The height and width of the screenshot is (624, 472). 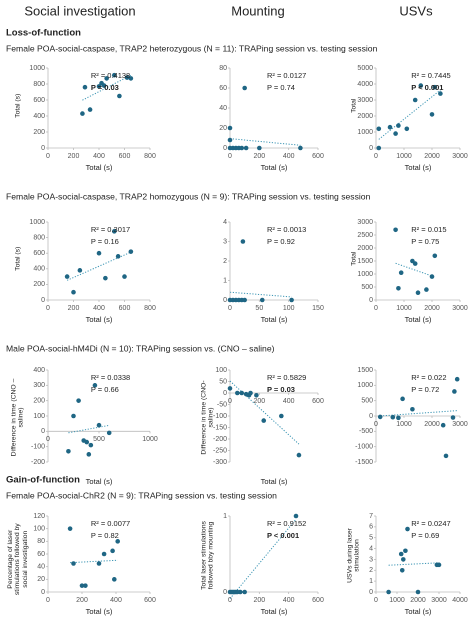 I want to click on y-tick-label: 1000, so click(x=365, y=274).